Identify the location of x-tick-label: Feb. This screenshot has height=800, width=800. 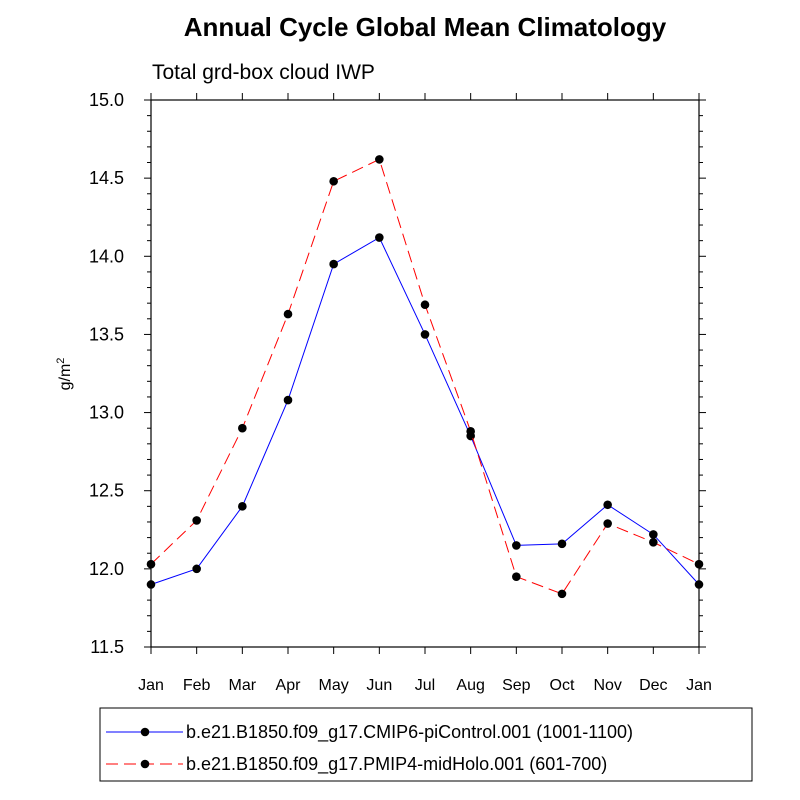
(197, 685).